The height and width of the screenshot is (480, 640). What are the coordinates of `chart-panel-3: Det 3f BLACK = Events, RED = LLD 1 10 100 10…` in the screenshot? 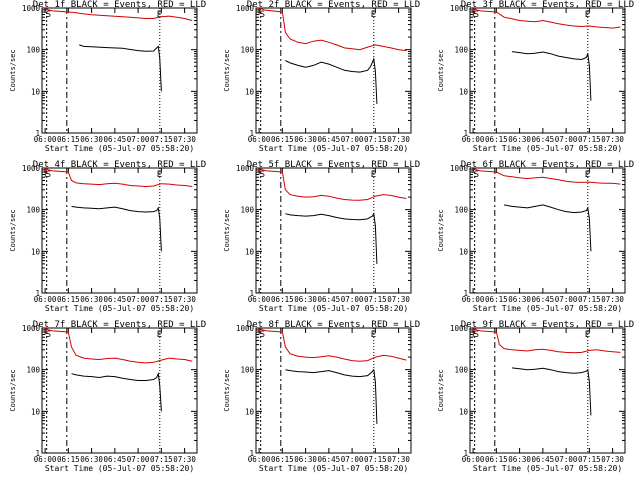 It's located at (535, 76).